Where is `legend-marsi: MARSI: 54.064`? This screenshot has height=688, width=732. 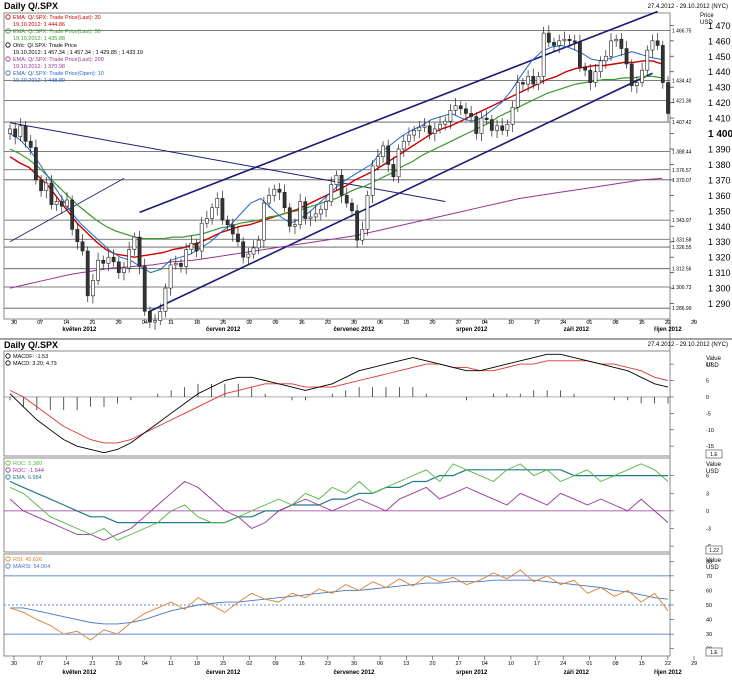 legend-marsi: MARSI: 54.064 is located at coordinates (31, 567).